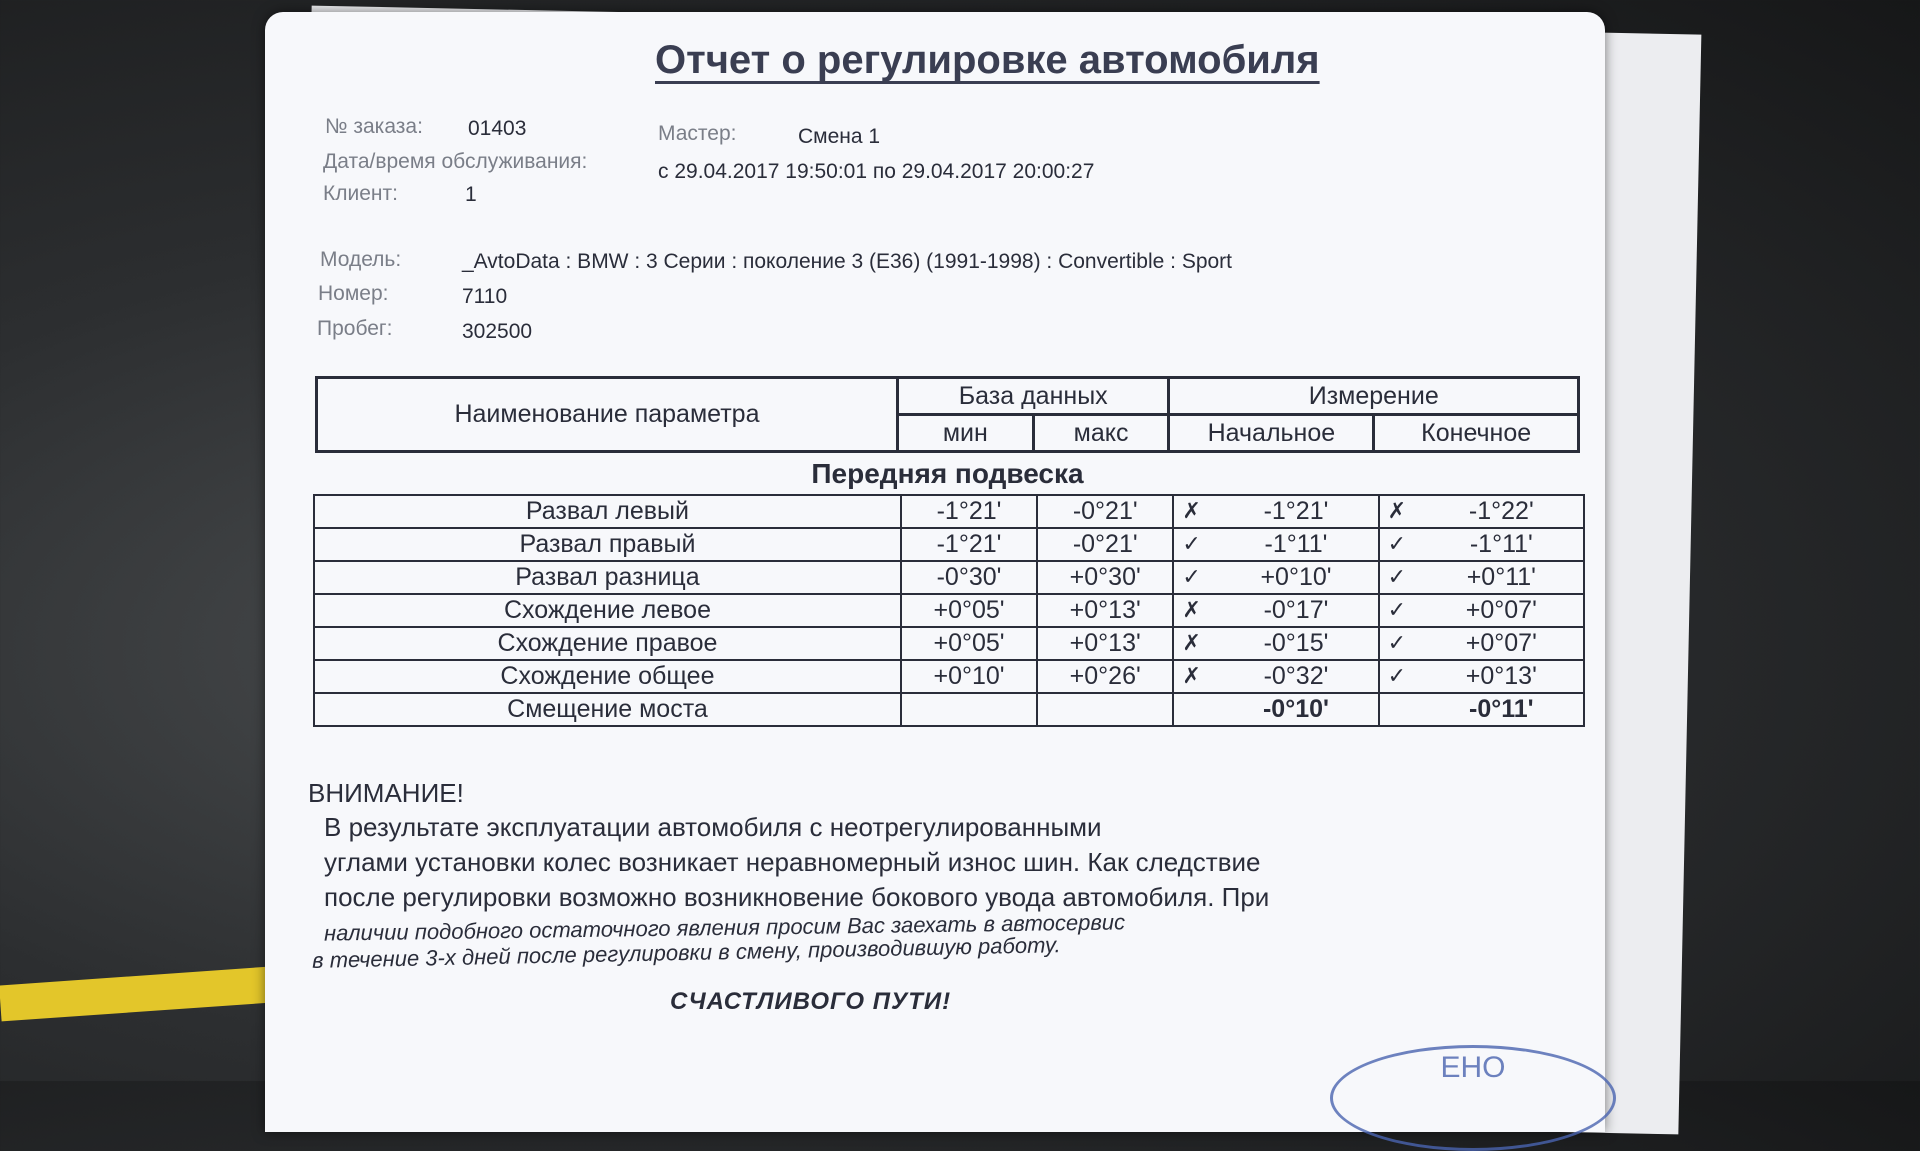  I want to click on initial-cell: -0°10', so click(1276, 709).